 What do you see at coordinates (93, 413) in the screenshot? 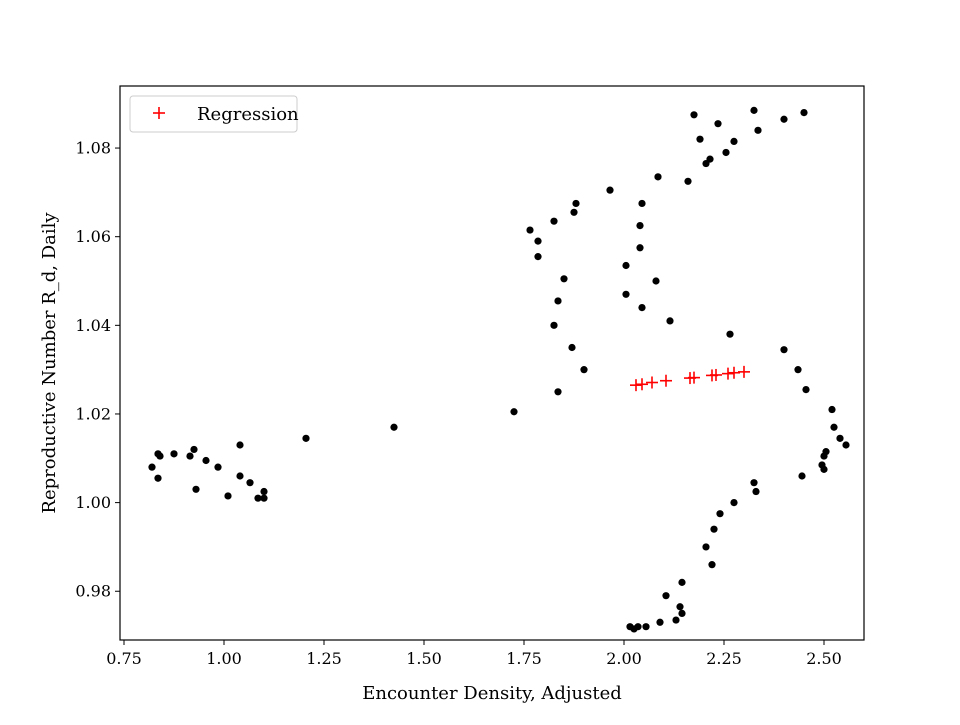
I see `y-tick-label: 1.02` at bounding box center [93, 413].